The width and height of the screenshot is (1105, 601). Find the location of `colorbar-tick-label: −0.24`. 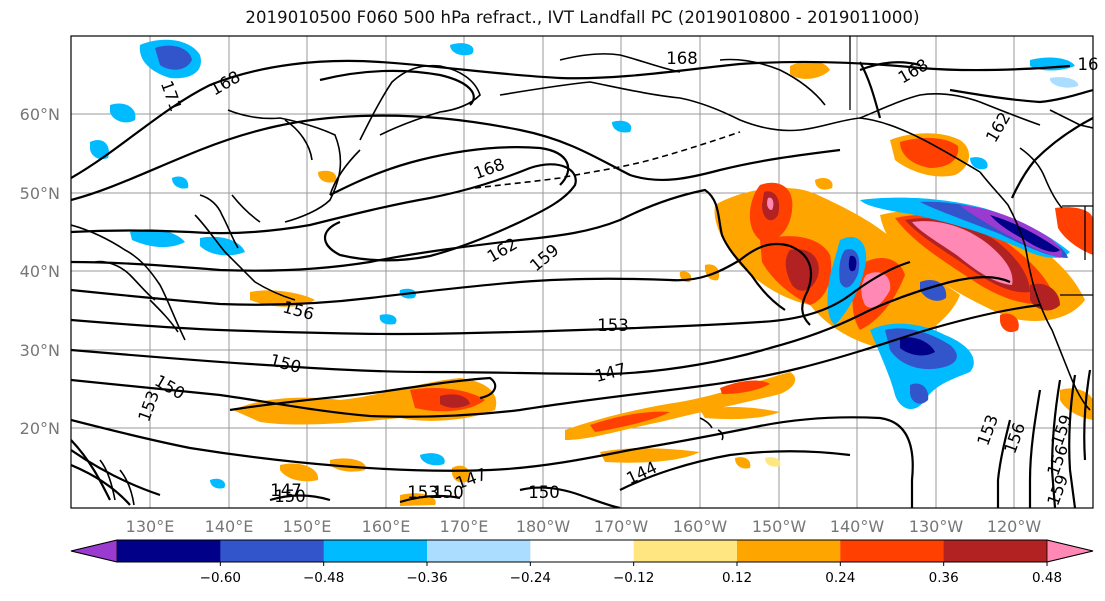

colorbar-tick-label: −0.24 is located at coordinates (530, 578).